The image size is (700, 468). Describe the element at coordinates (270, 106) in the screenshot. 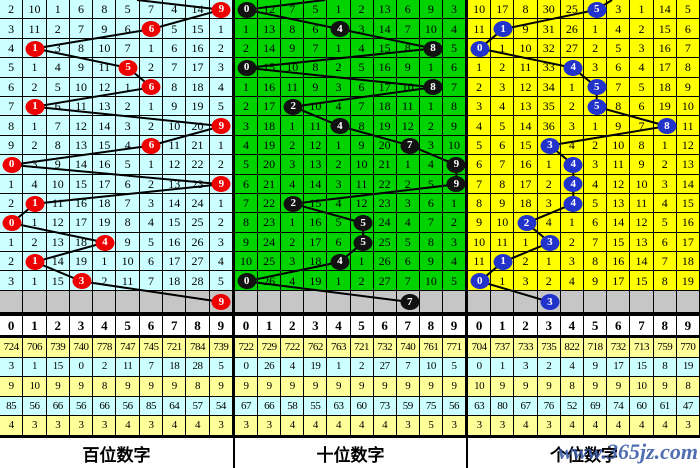

I see `grid-cell: 17` at that location.